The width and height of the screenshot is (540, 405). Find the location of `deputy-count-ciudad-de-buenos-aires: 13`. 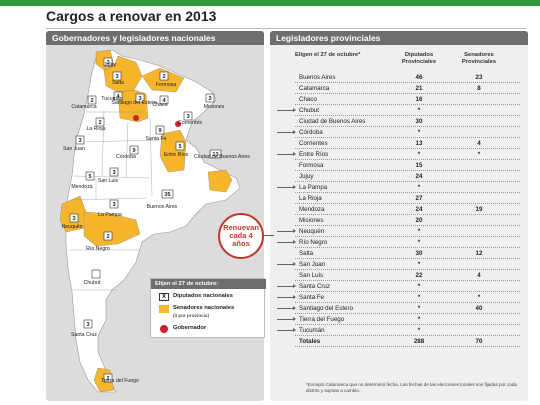

deputy-count-ciudad-de-buenos-aires: 13 is located at coordinates (215, 155).